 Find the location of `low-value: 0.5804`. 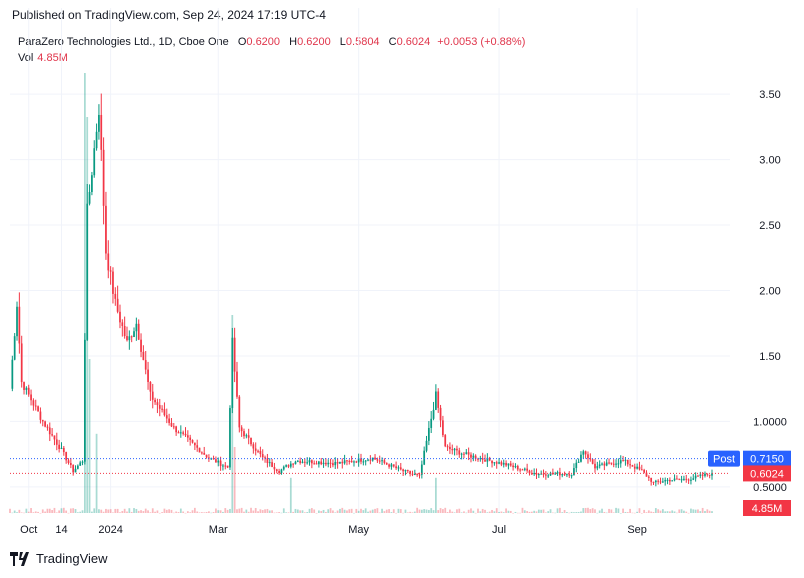

low-value: 0.5804 is located at coordinates (362, 42).